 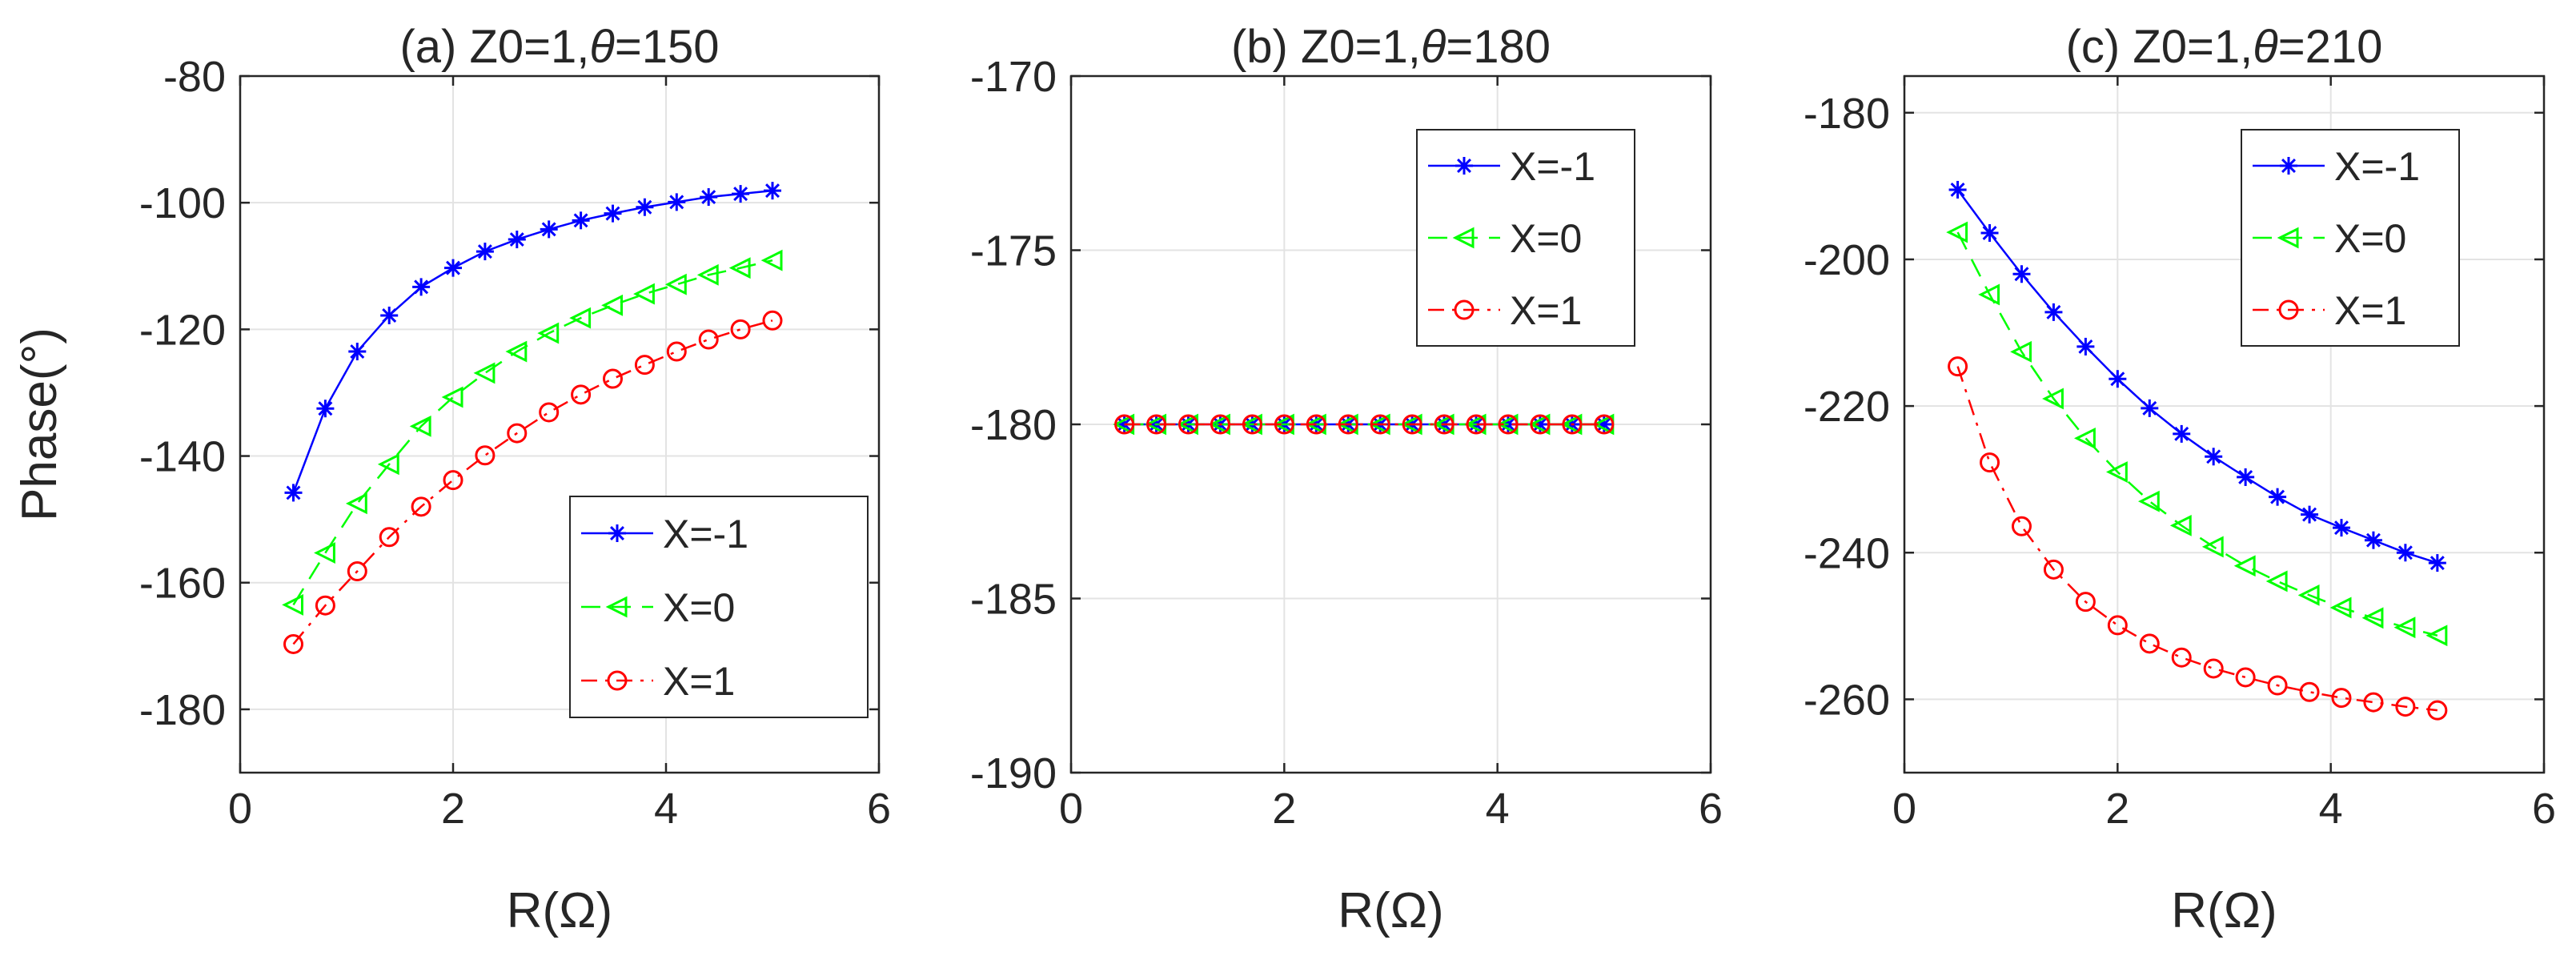 What do you see at coordinates (1505, 311) in the screenshot?
I see `legend-entry: X=1` at bounding box center [1505, 311].